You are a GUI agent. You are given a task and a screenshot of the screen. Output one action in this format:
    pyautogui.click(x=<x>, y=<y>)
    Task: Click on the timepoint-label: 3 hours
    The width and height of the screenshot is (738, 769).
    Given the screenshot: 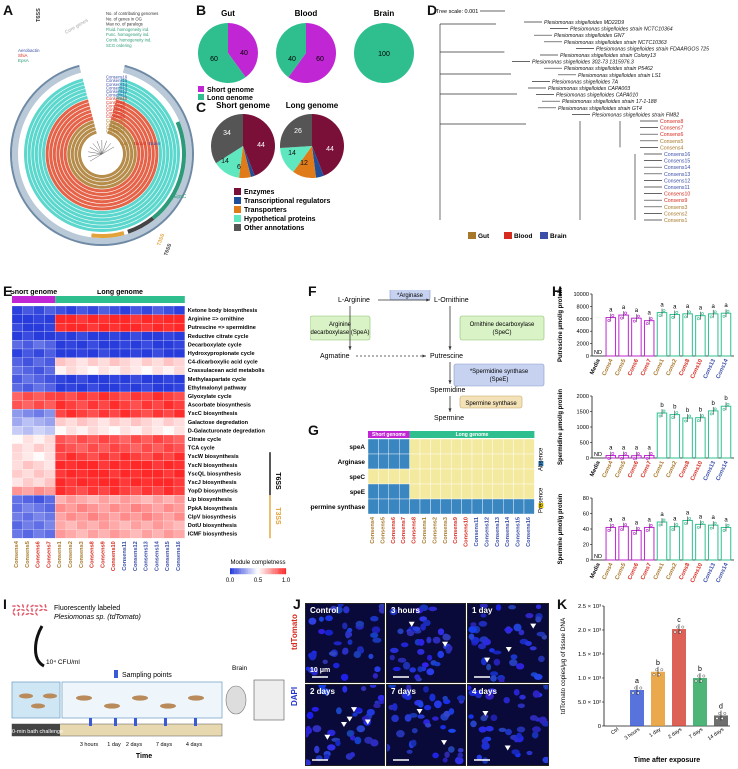 What is the action you would take?
    pyautogui.click(x=89, y=745)
    